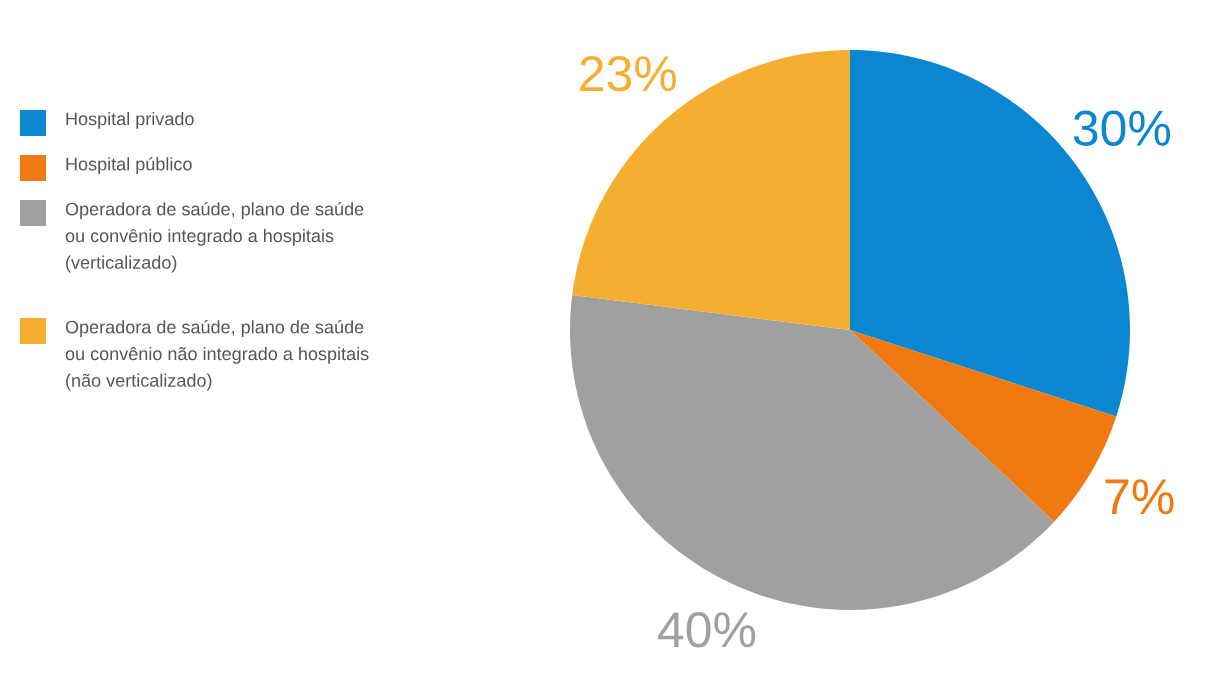  Describe the element at coordinates (214, 237) in the screenshot. I see `legend-label: Operadora de saúde, plano de saúde ou convênio integrado a hospitais (verticalizado)` at that location.